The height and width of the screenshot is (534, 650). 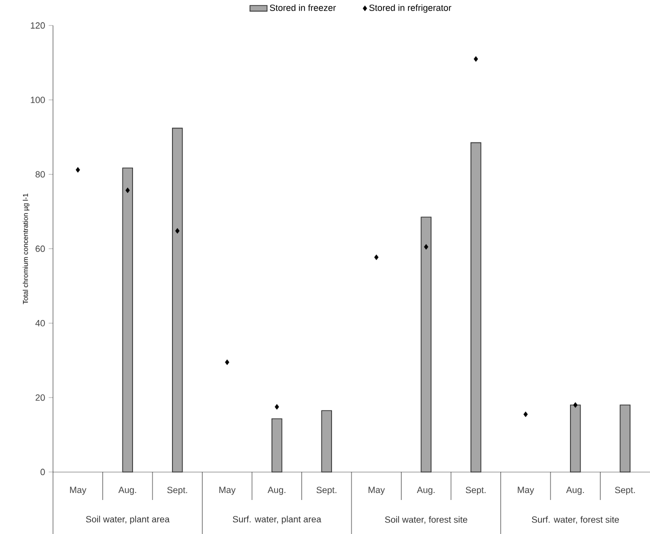 I want to click on y-tick-label: 0, so click(x=42, y=472).